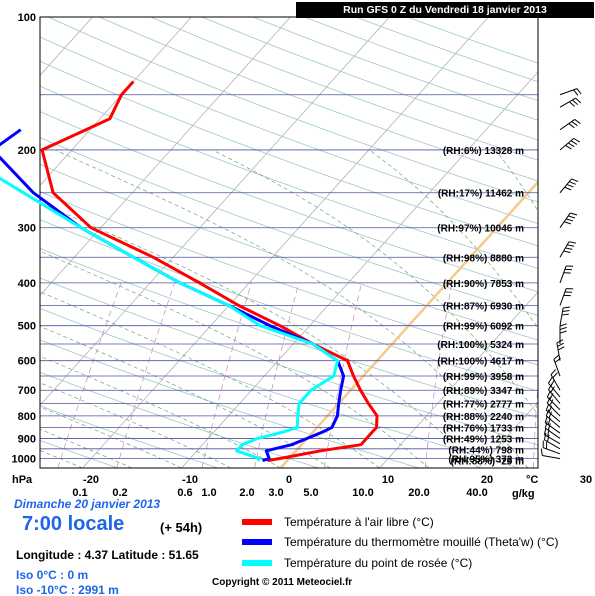  Describe the element at coordinates (388, 480) in the screenshot. I see `temperature-tick-label: 10` at that location.